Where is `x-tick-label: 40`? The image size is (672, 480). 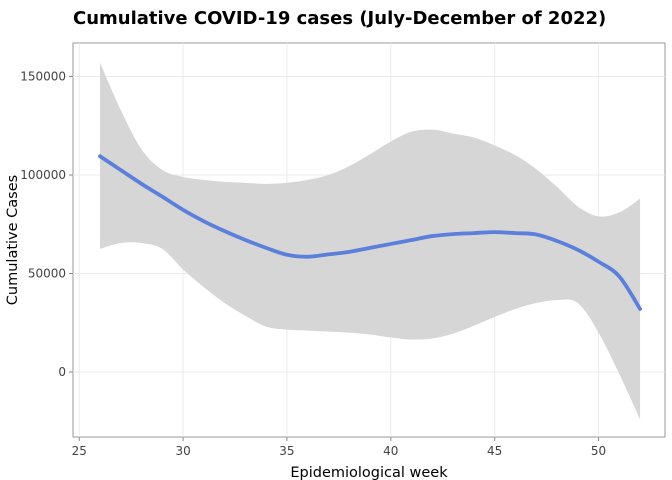
x-tick-label: 40 is located at coordinates (390, 451).